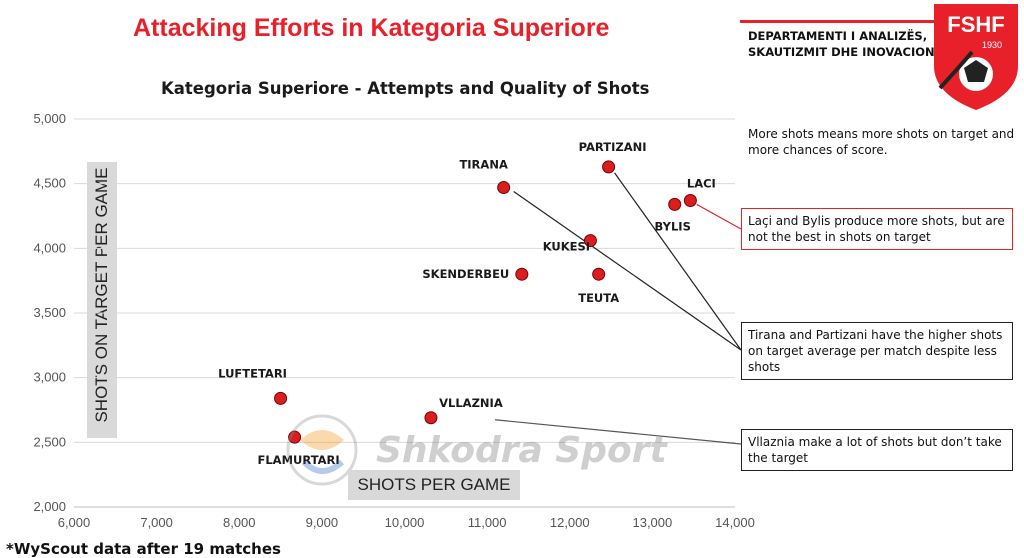 The height and width of the screenshot is (558, 1024). I want to click on point-label-skenderbeu: SKENDERBEU, so click(465, 274).